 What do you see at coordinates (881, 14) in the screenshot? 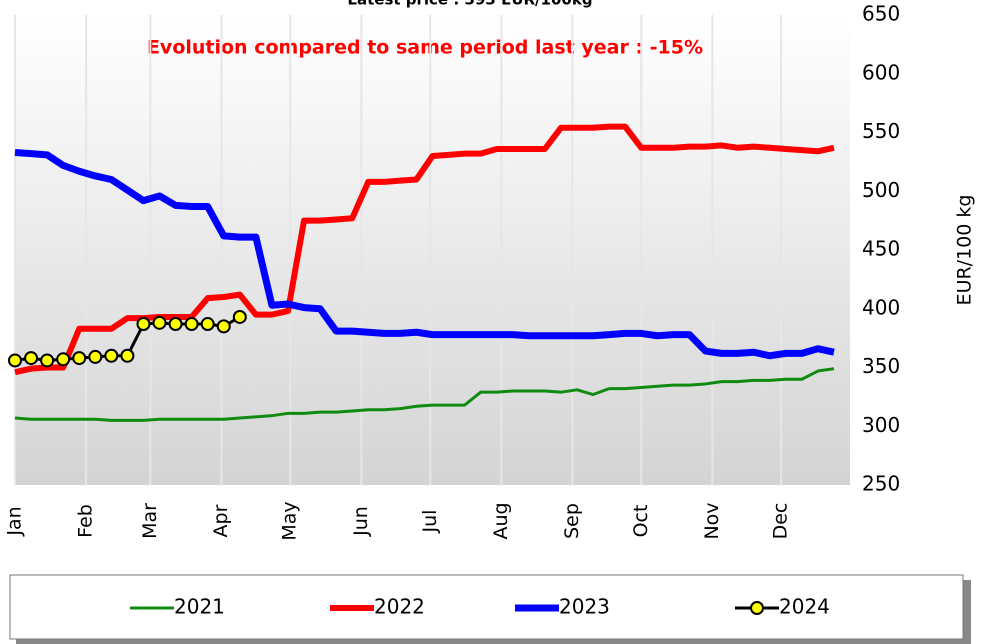
I see `y-tick-label: 650` at bounding box center [881, 14].